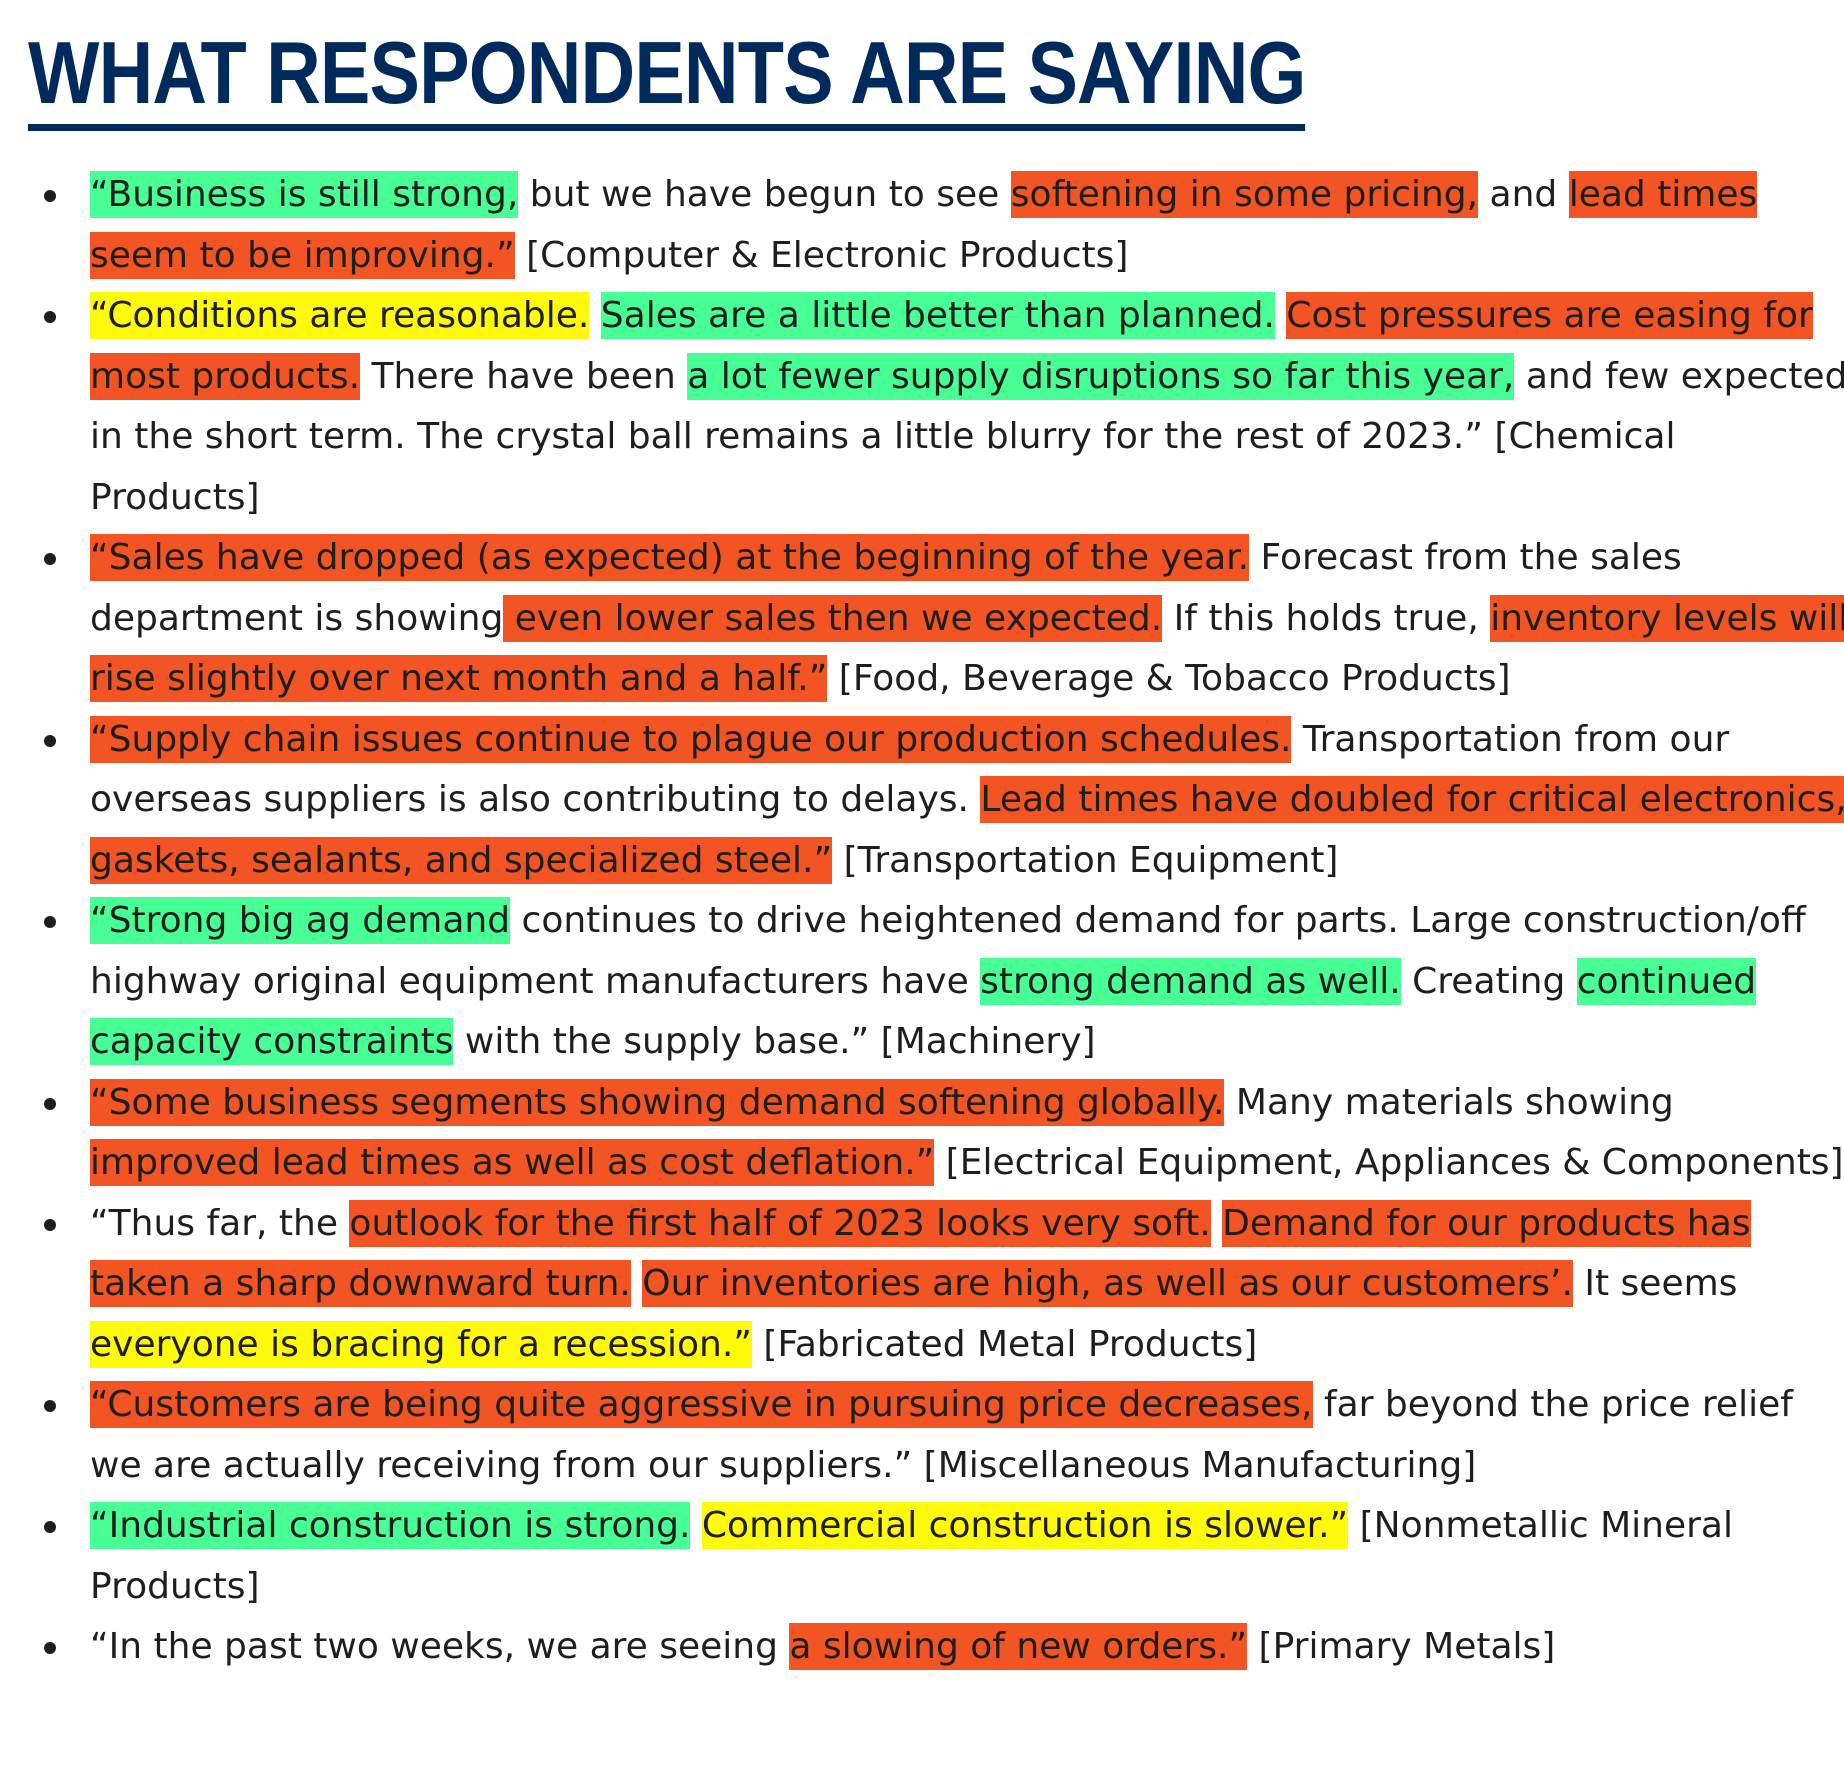  I want to click on highlight-green: strong demand as well., so click(1190, 981).